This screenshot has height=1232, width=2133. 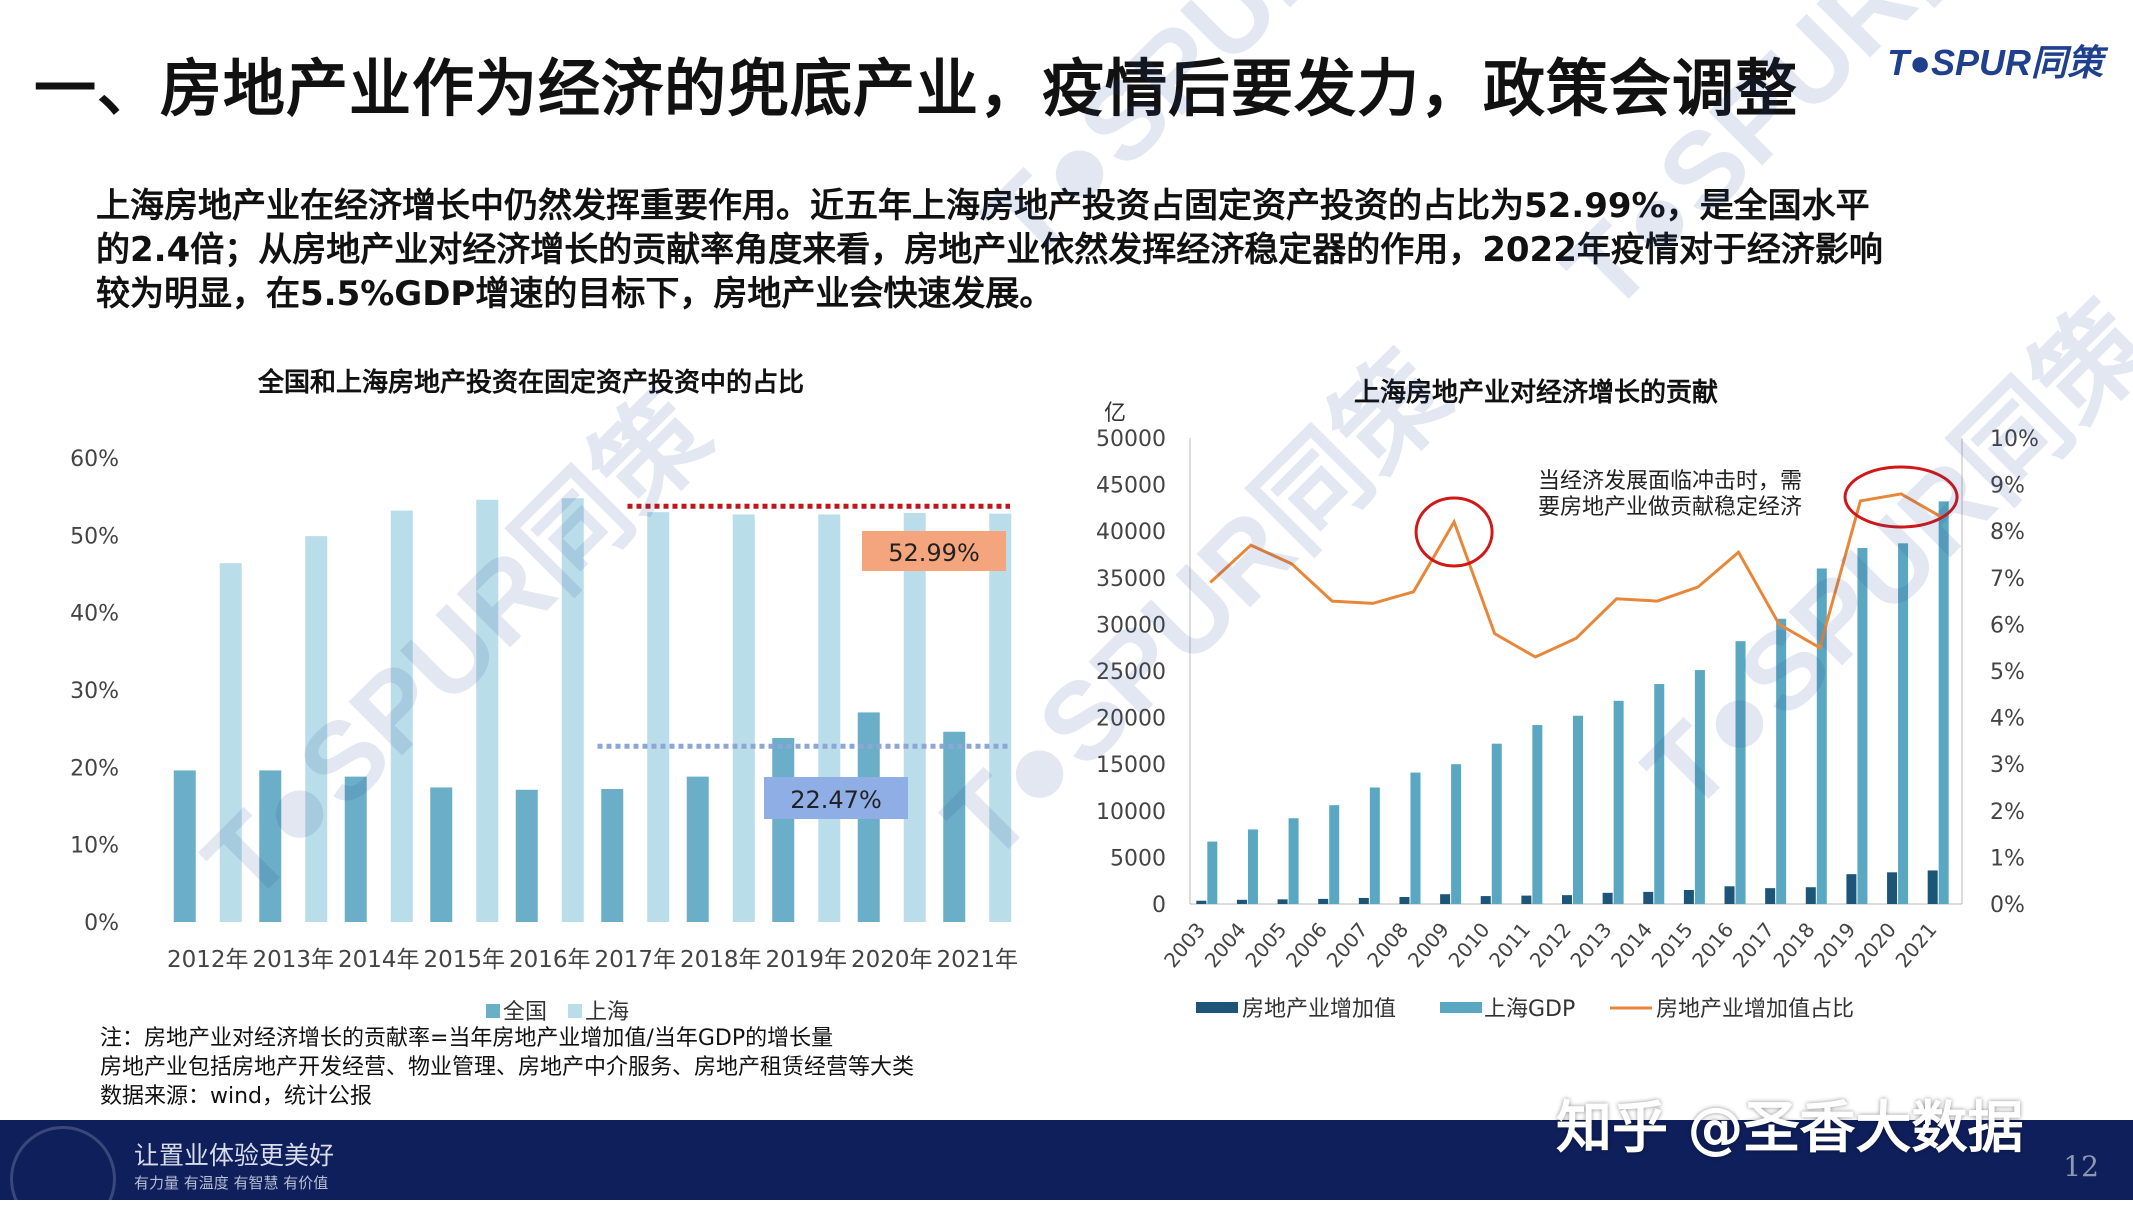 What do you see at coordinates (2081, 1166) in the screenshot?
I see `page-number: 12` at bounding box center [2081, 1166].